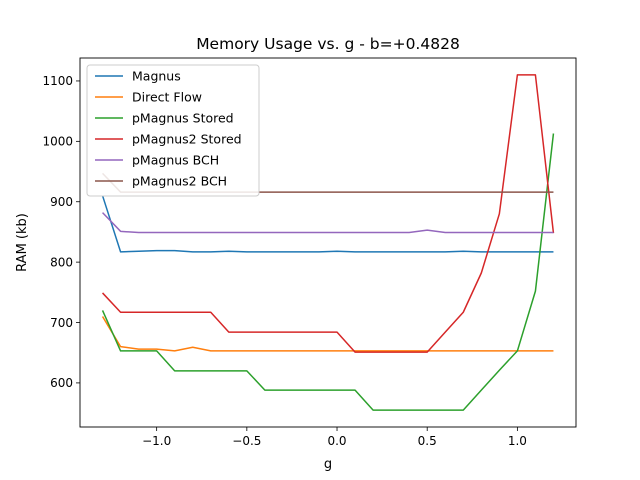 The width and height of the screenshot is (640, 480). Describe the element at coordinates (57, 142) in the screenshot. I see `y-tick-label: 1000` at that location.